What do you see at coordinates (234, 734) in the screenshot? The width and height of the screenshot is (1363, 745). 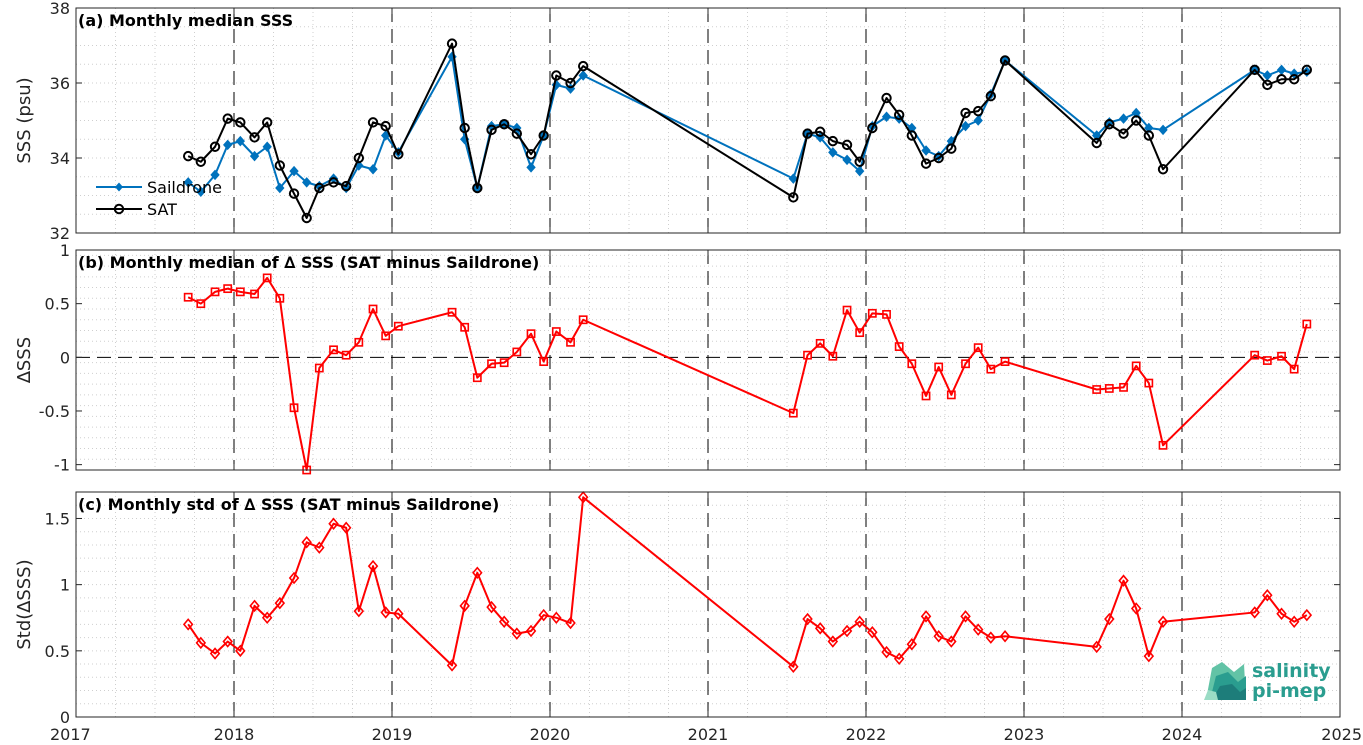 I see `x-tick-label: 2018` at bounding box center [234, 734].